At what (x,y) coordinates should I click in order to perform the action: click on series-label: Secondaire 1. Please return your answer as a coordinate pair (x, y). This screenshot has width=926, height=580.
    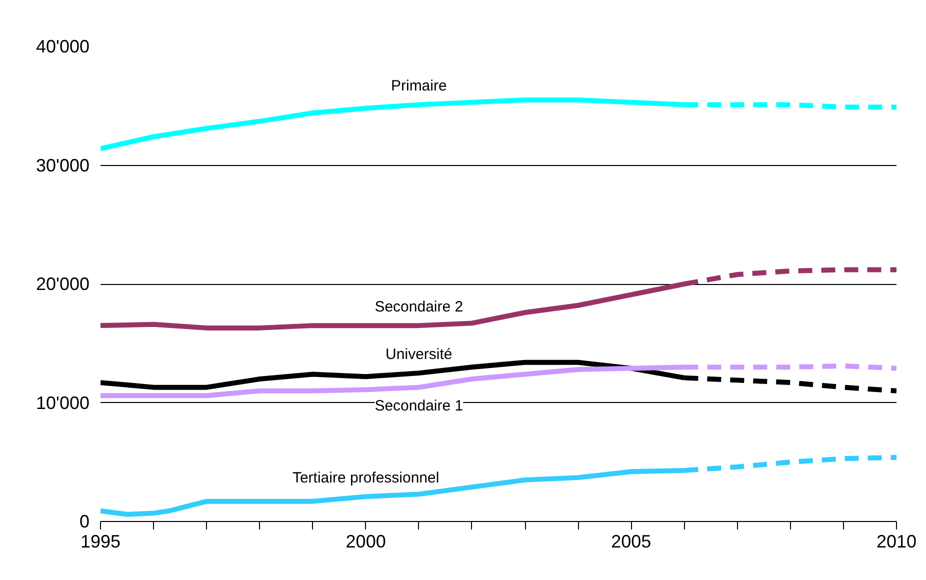
    Looking at the image, I should click on (419, 405).